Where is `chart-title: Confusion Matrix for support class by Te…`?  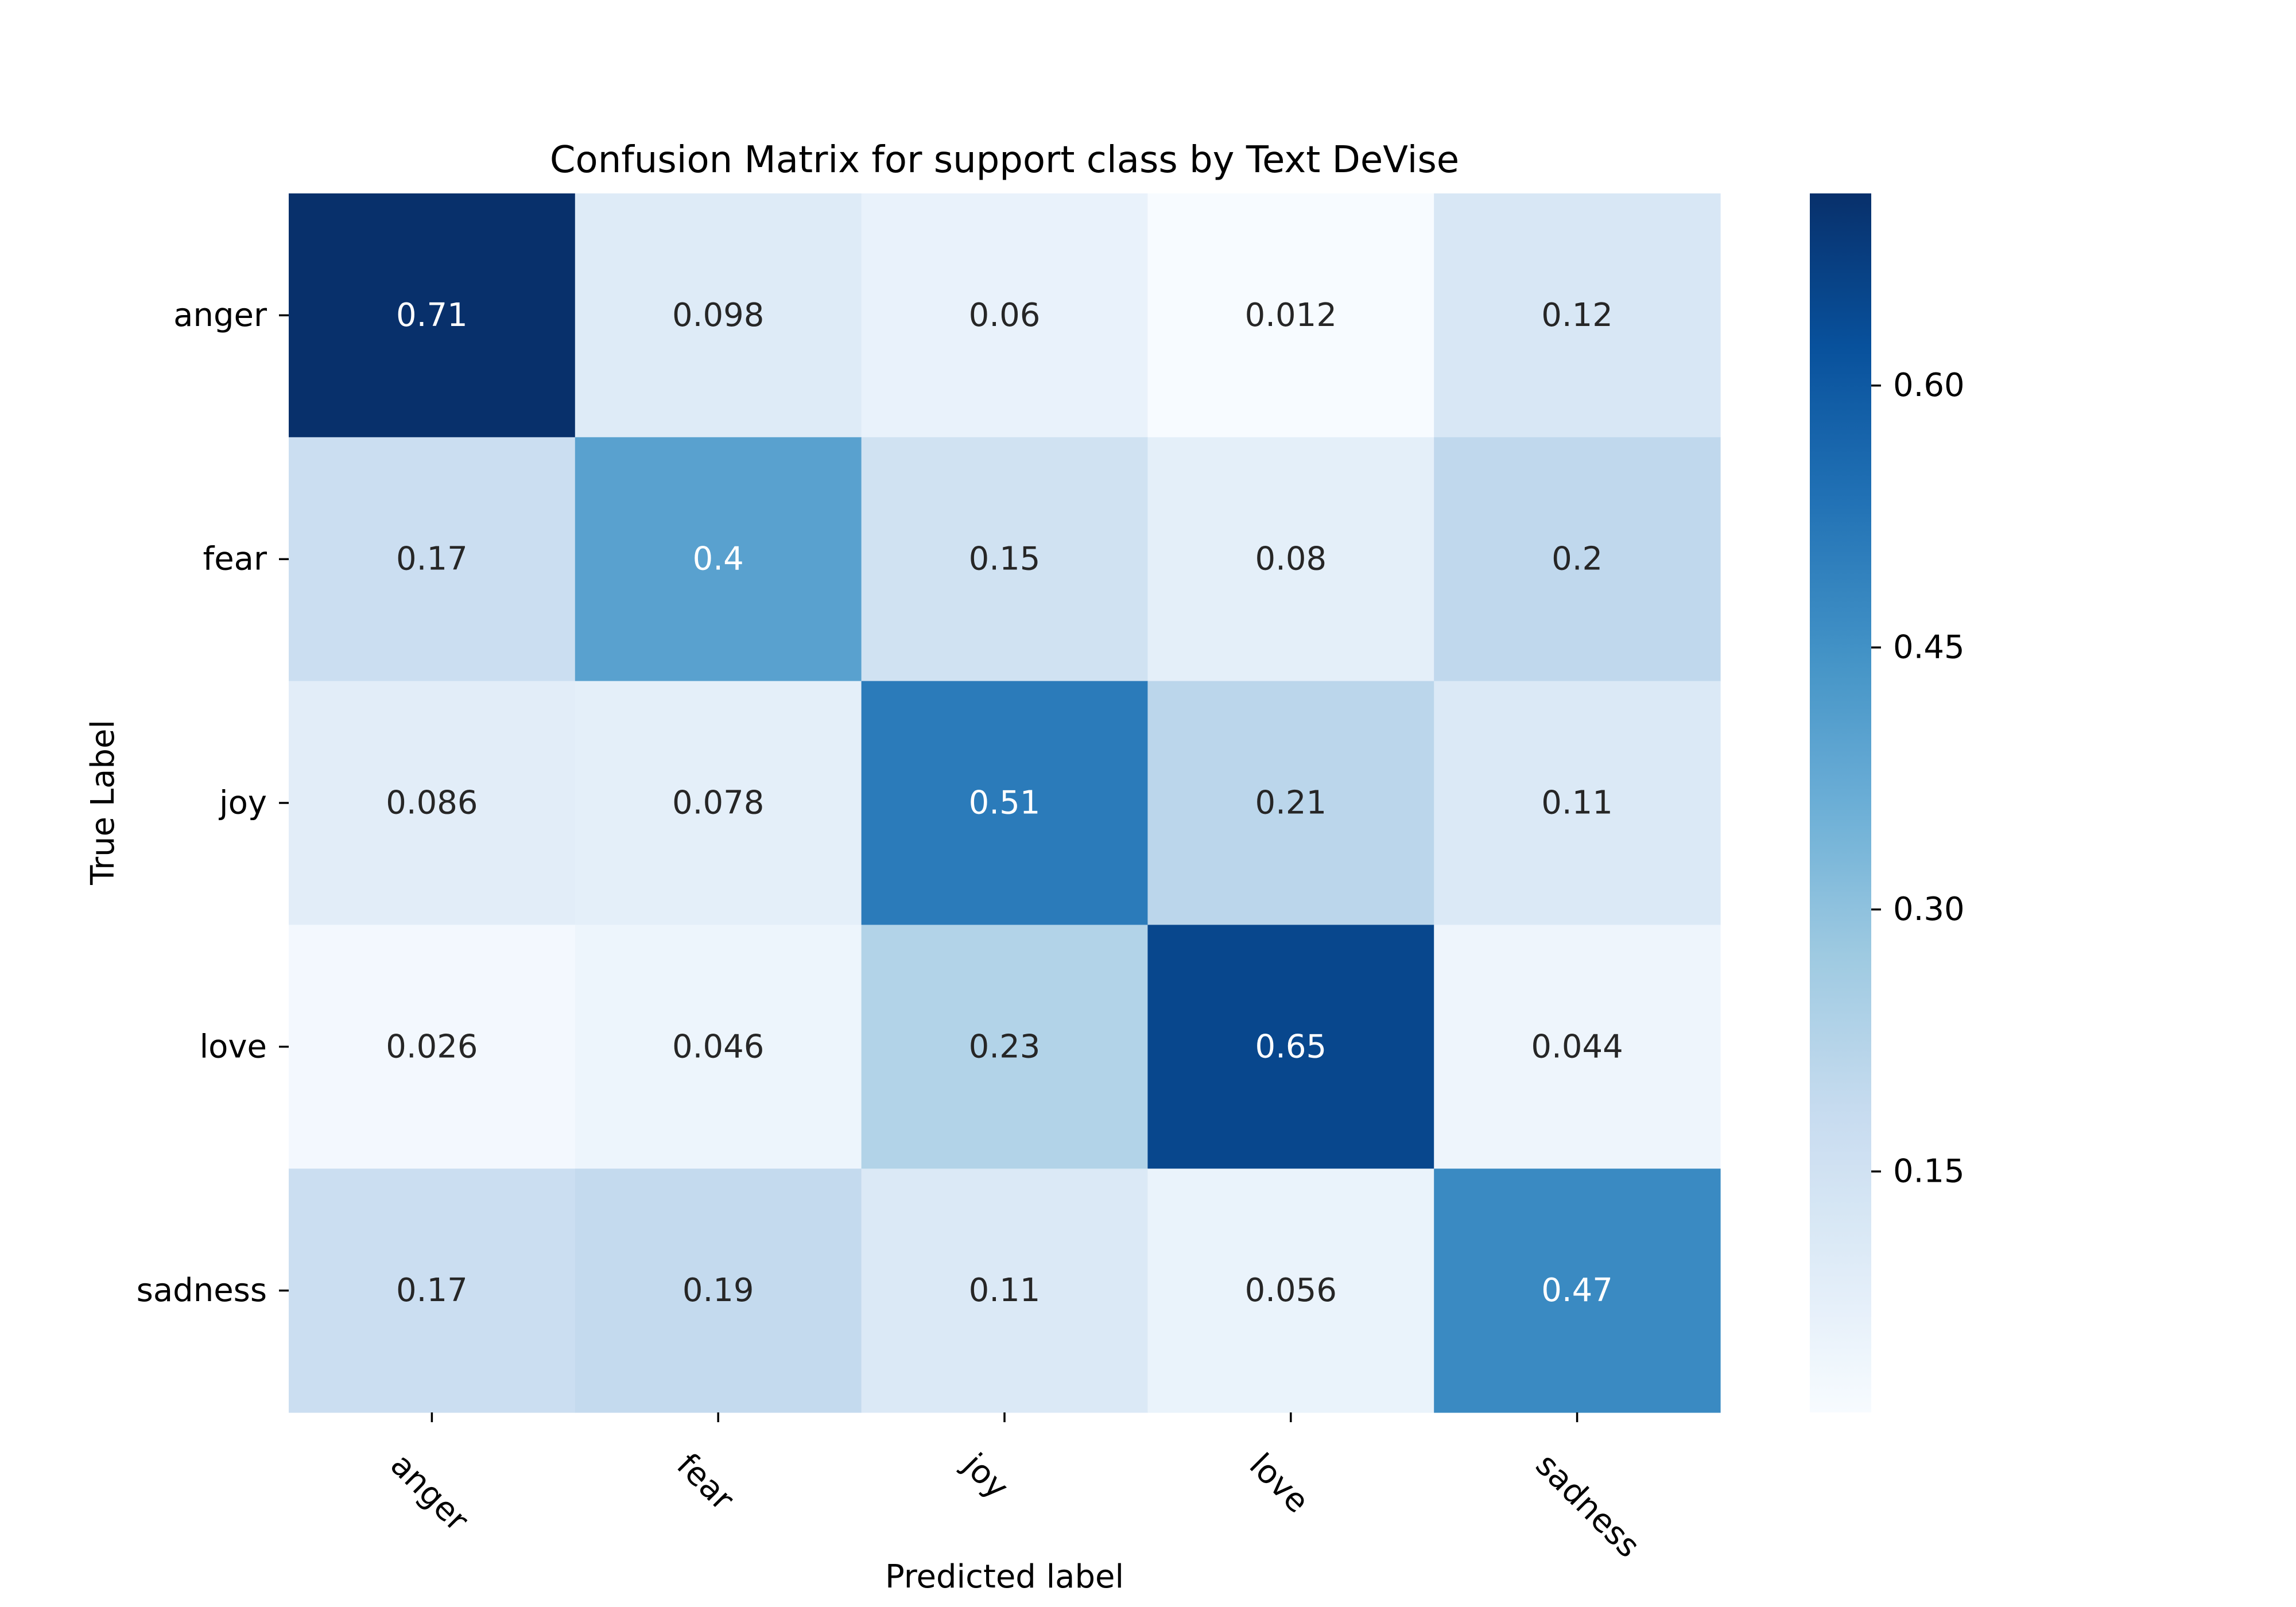
chart-title: Confusion Matrix for support class by Te… is located at coordinates (1004, 160).